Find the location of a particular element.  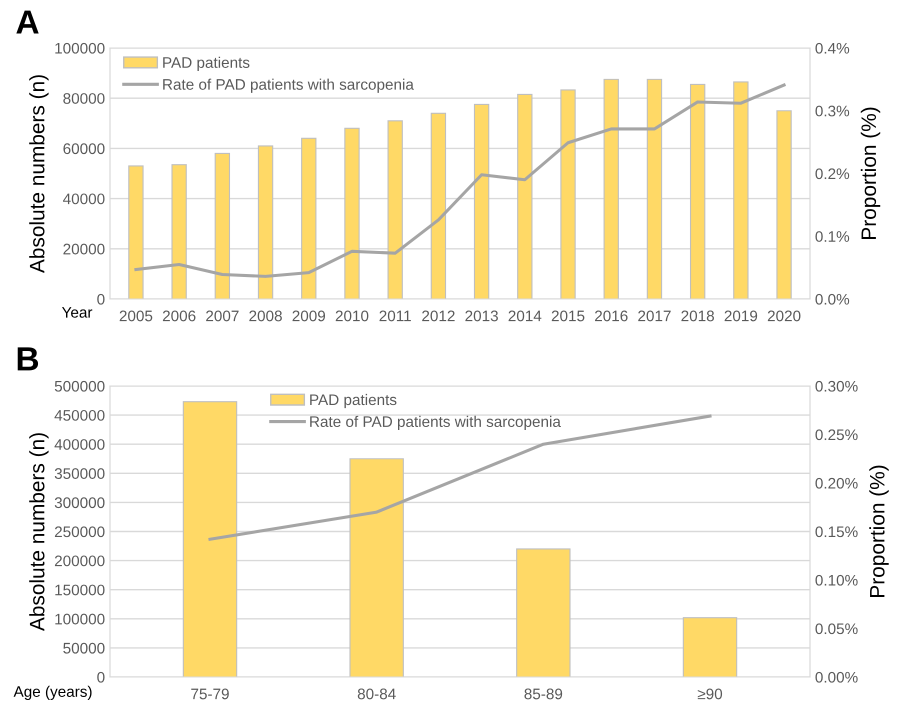

y2-tick-label: 0.10% is located at coordinates (836, 580).